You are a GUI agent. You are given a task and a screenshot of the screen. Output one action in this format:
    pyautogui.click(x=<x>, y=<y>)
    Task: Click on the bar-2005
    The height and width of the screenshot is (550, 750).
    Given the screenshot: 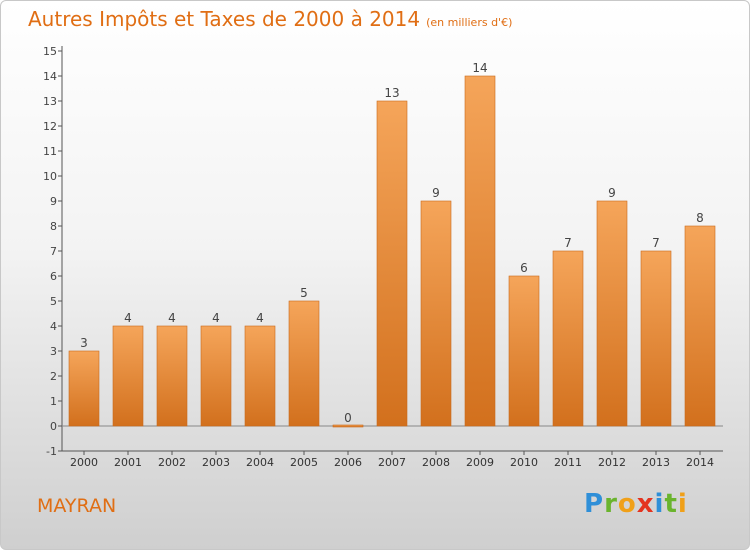 What is the action you would take?
    pyautogui.click(x=304, y=363)
    